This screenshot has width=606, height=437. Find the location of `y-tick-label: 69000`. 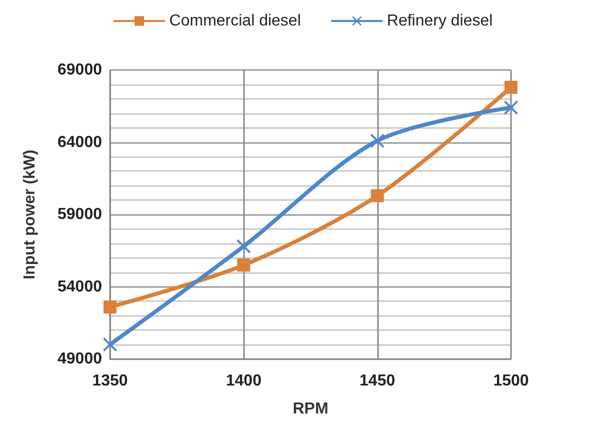

y-tick-label: 69000 is located at coordinates (80, 70).